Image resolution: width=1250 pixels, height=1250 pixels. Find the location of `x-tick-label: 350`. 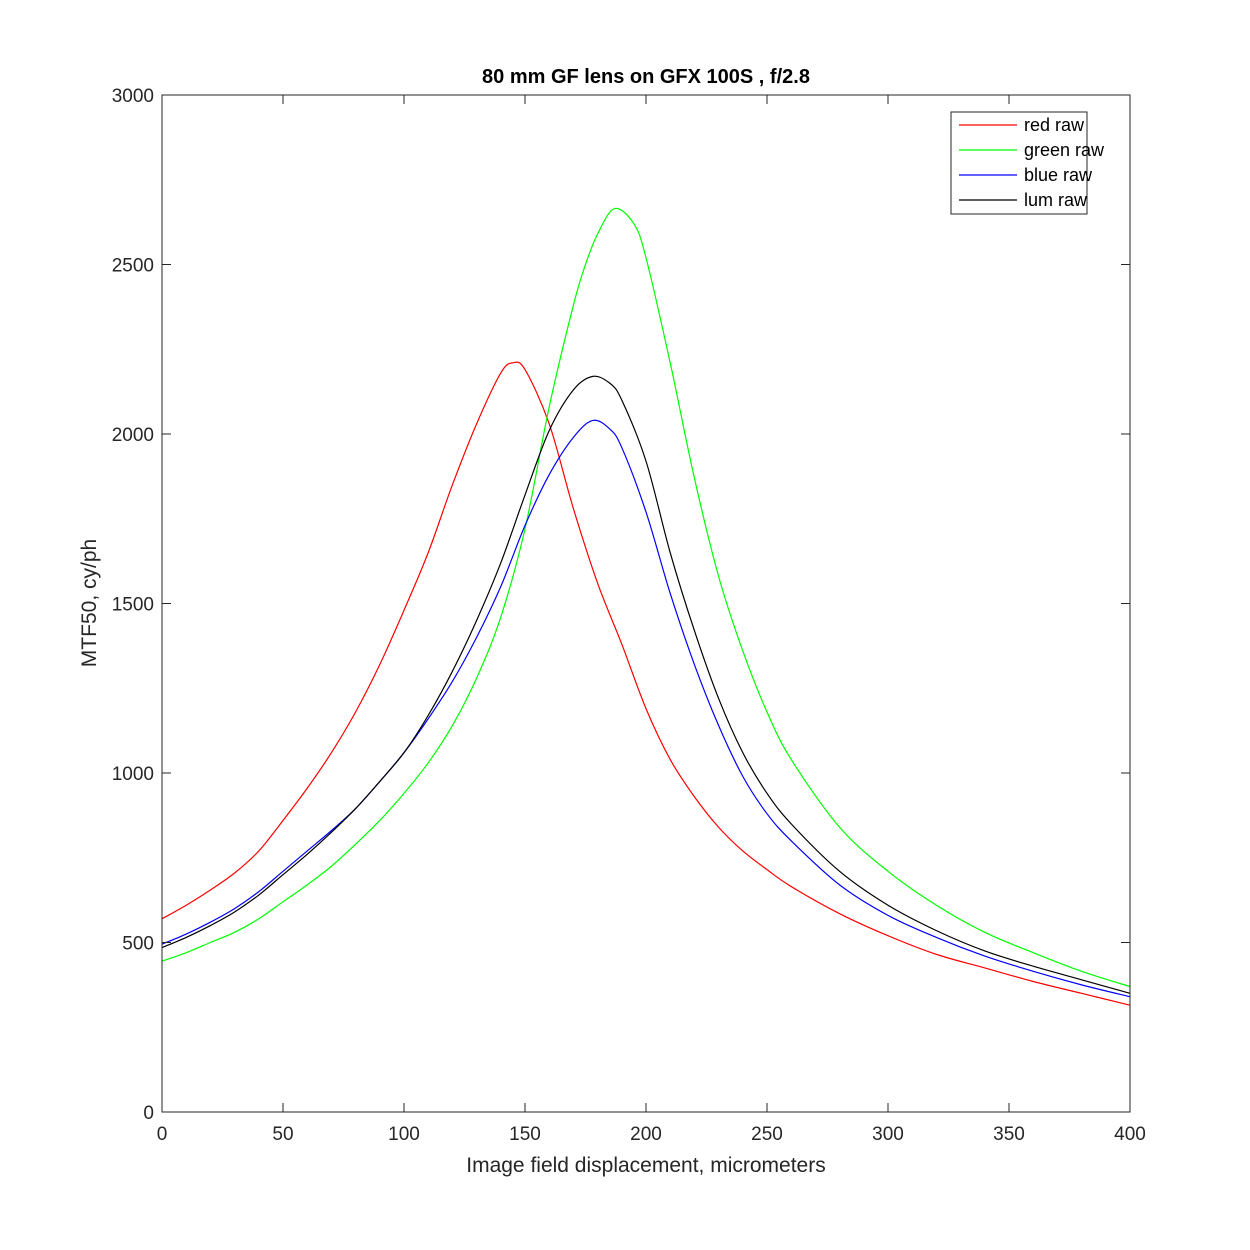

x-tick-label: 350 is located at coordinates (1009, 1134).